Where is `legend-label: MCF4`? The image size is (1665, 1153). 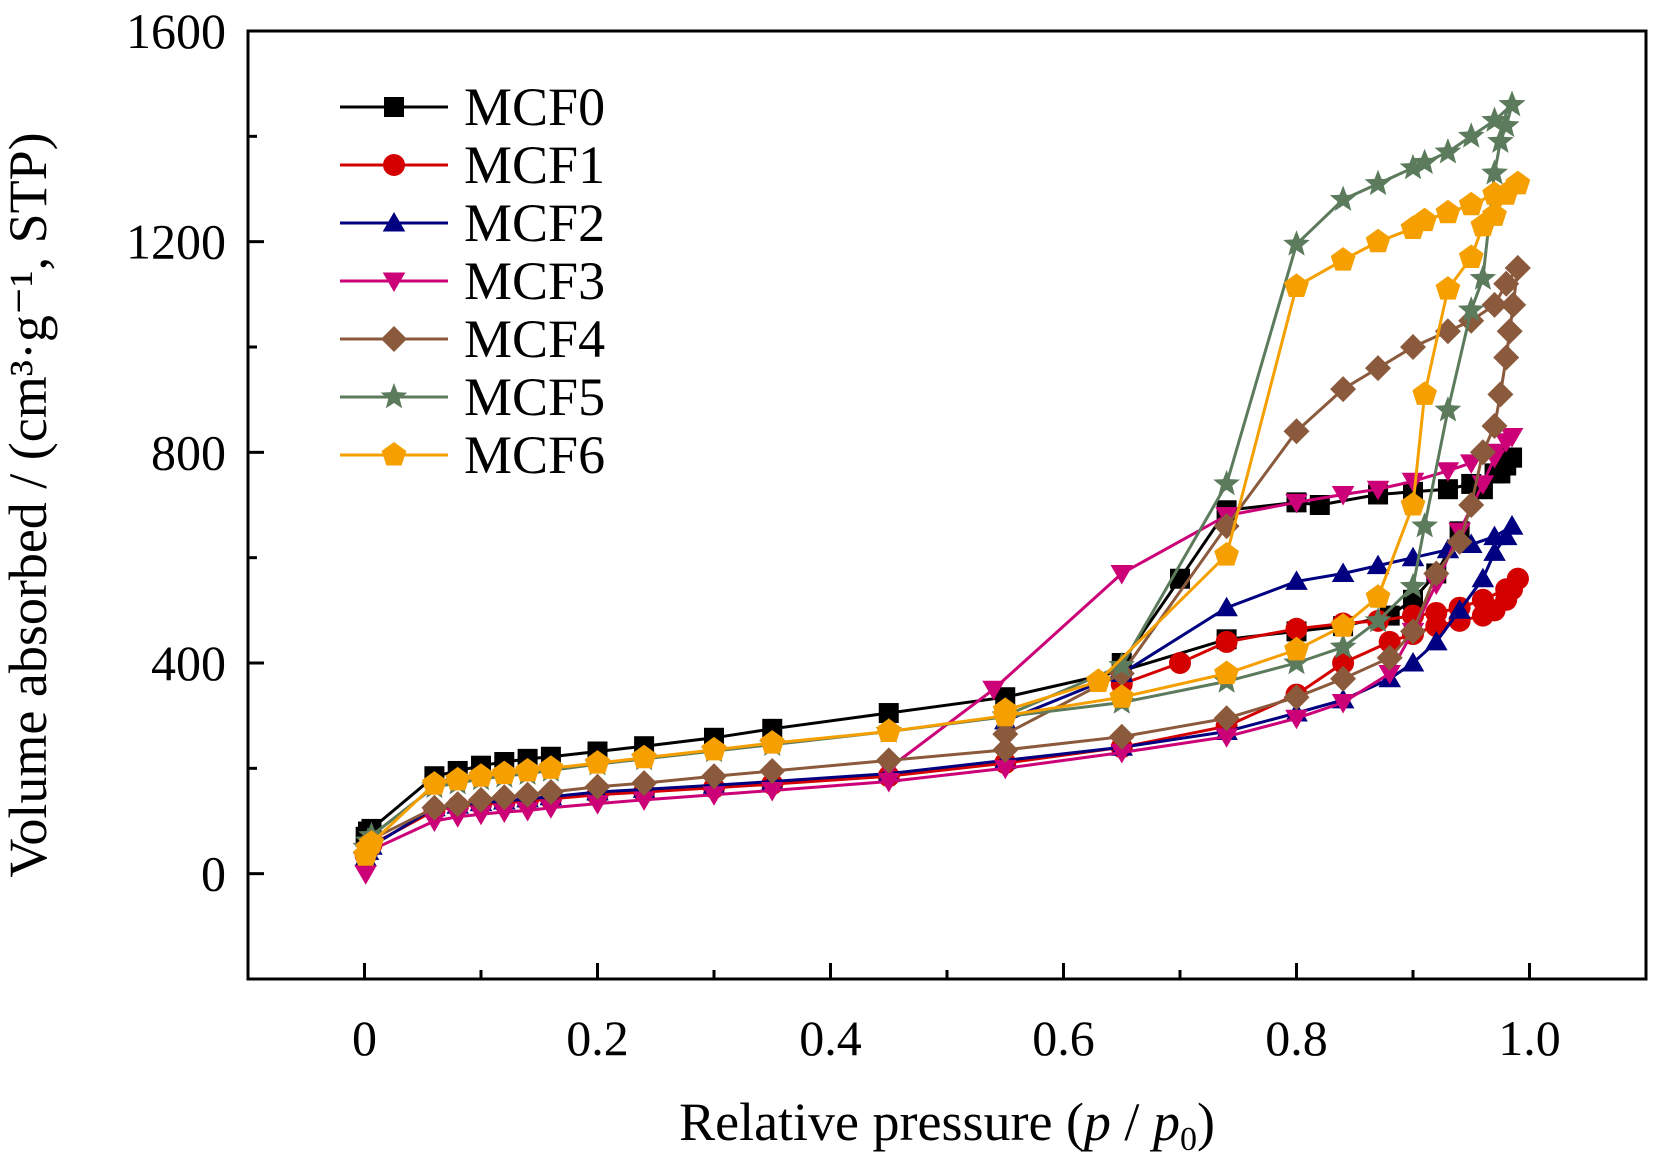 legend-label: MCF4 is located at coordinates (534, 339).